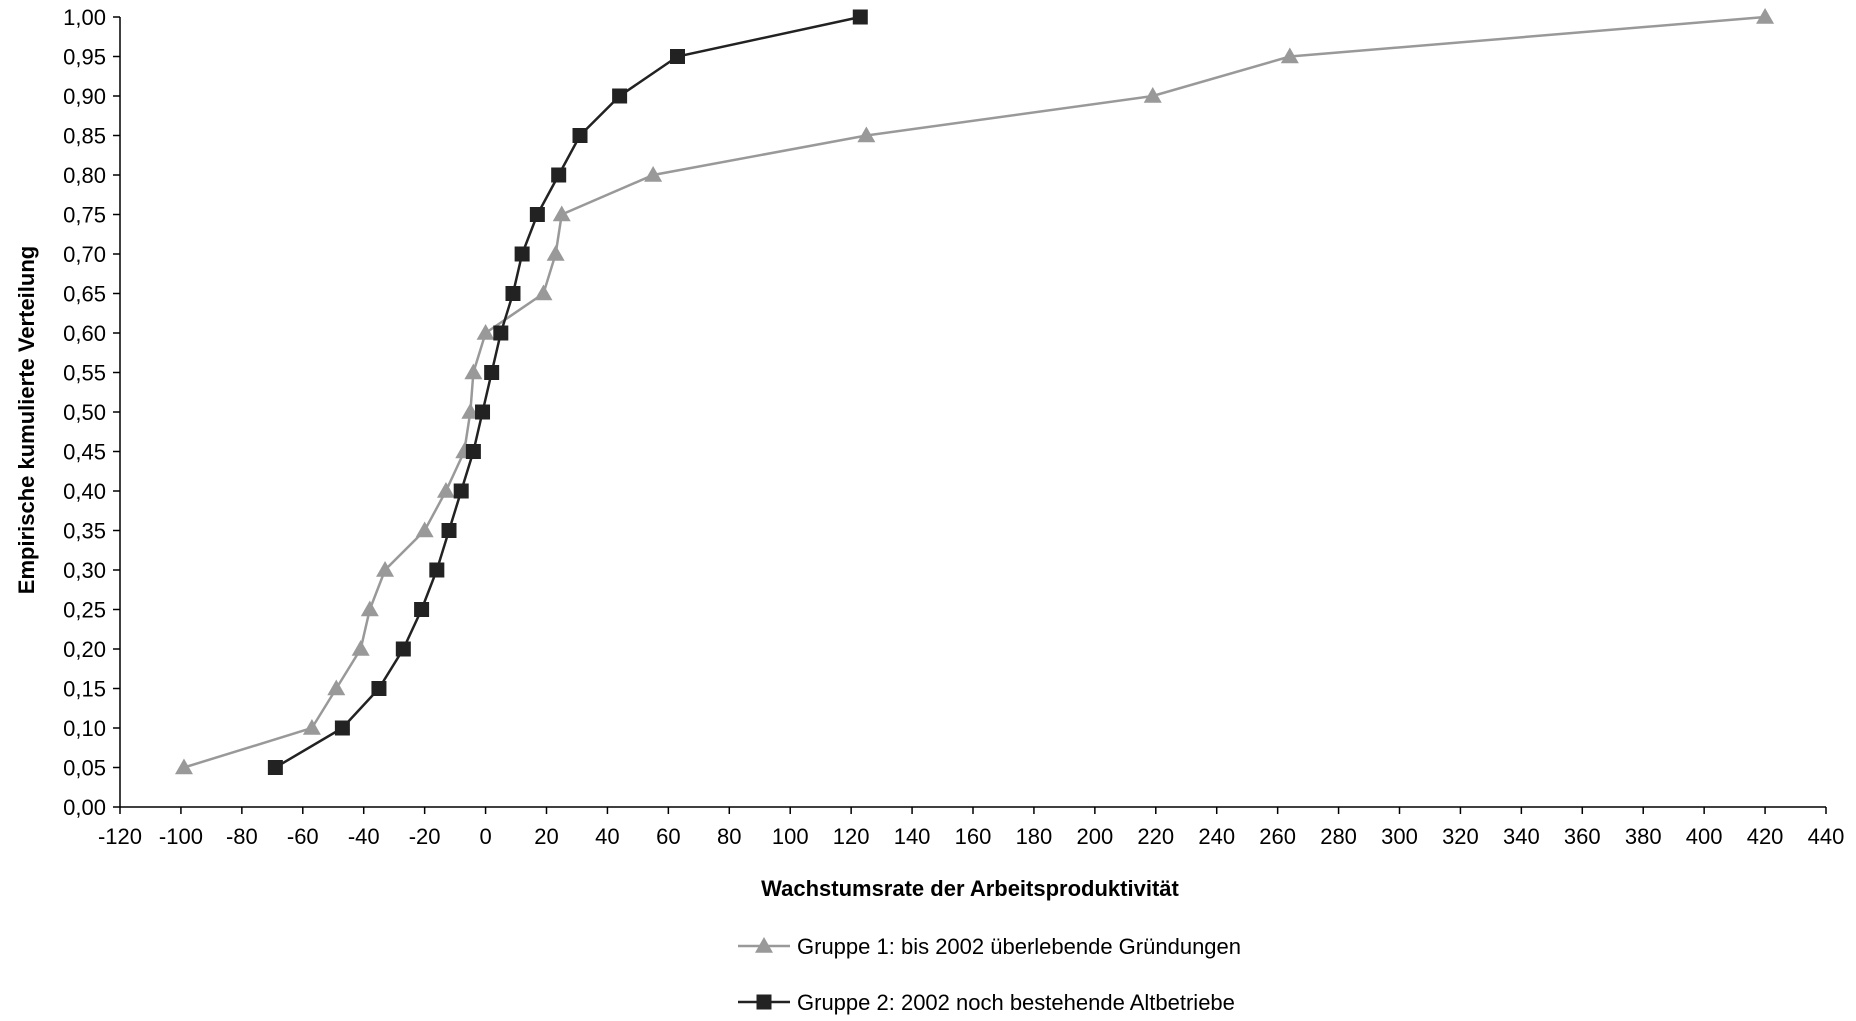 The image size is (1856, 1021). I want to click on y-tick-label: 0,45, so click(84, 452).